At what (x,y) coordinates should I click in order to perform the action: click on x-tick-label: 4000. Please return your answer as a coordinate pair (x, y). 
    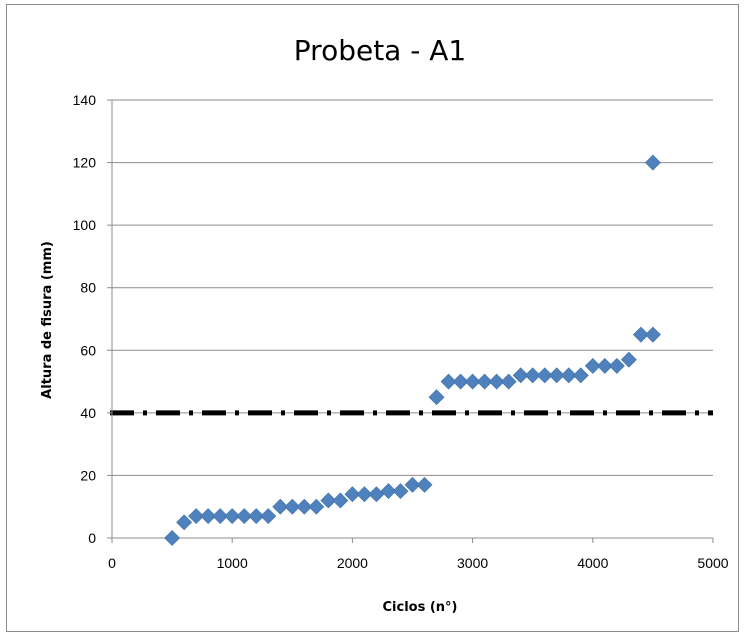
    Looking at the image, I should click on (592, 563).